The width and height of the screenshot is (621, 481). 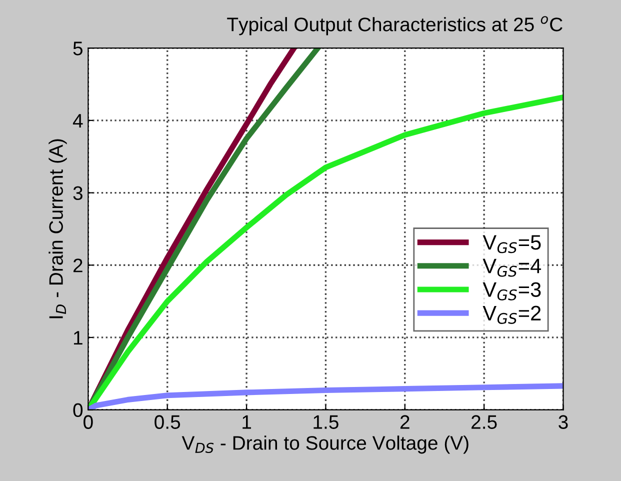 I want to click on y-tick-label: 5, so click(x=78, y=49).